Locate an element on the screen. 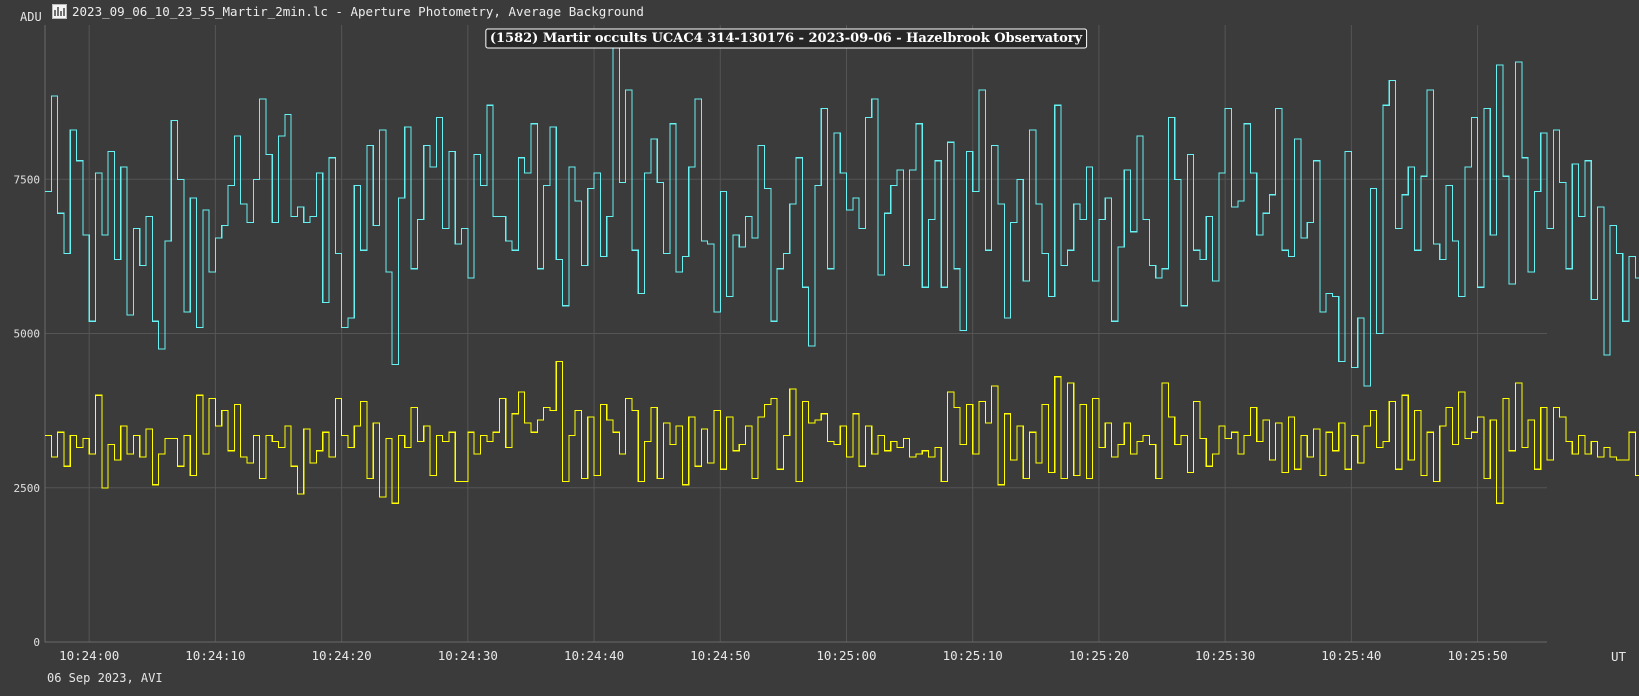 The width and height of the screenshot is (1639, 696). x-tick-label: 10:25:40 is located at coordinates (1351, 655).